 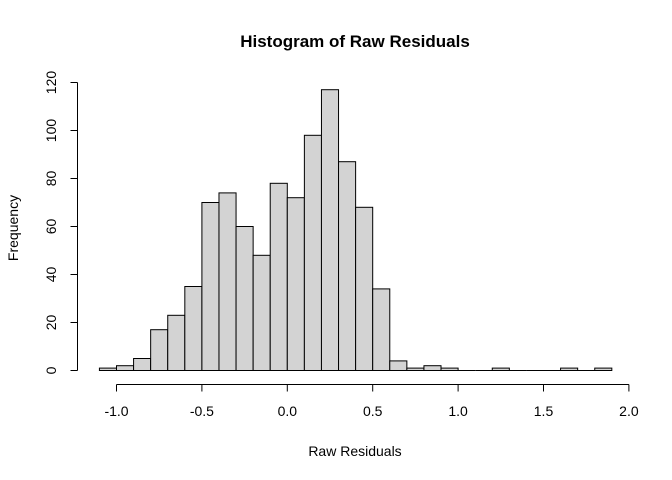 What do you see at coordinates (371, 401) in the screenshot?
I see `x-axis: -1.0 -0.5 0.0 0.5 1.0 1.5 2.0` at bounding box center [371, 401].